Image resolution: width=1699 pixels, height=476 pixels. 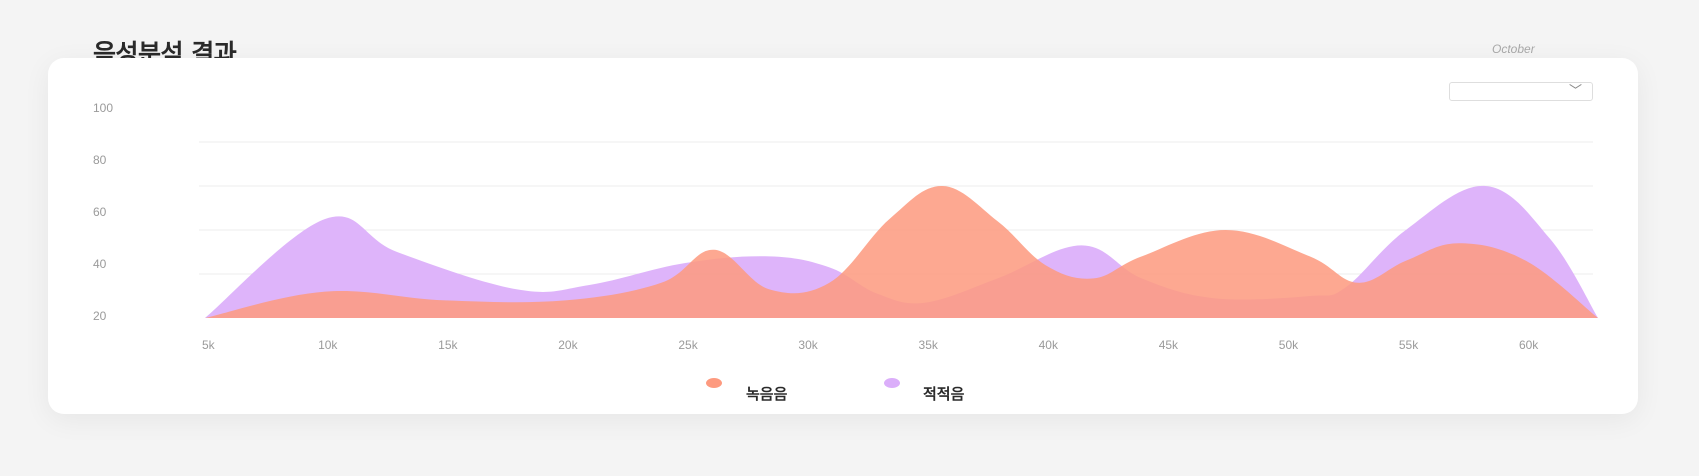 What do you see at coordinates (568, 345) in the screenshot?
I see `x-tick-label: 20k` at bounding box center [568, 345].